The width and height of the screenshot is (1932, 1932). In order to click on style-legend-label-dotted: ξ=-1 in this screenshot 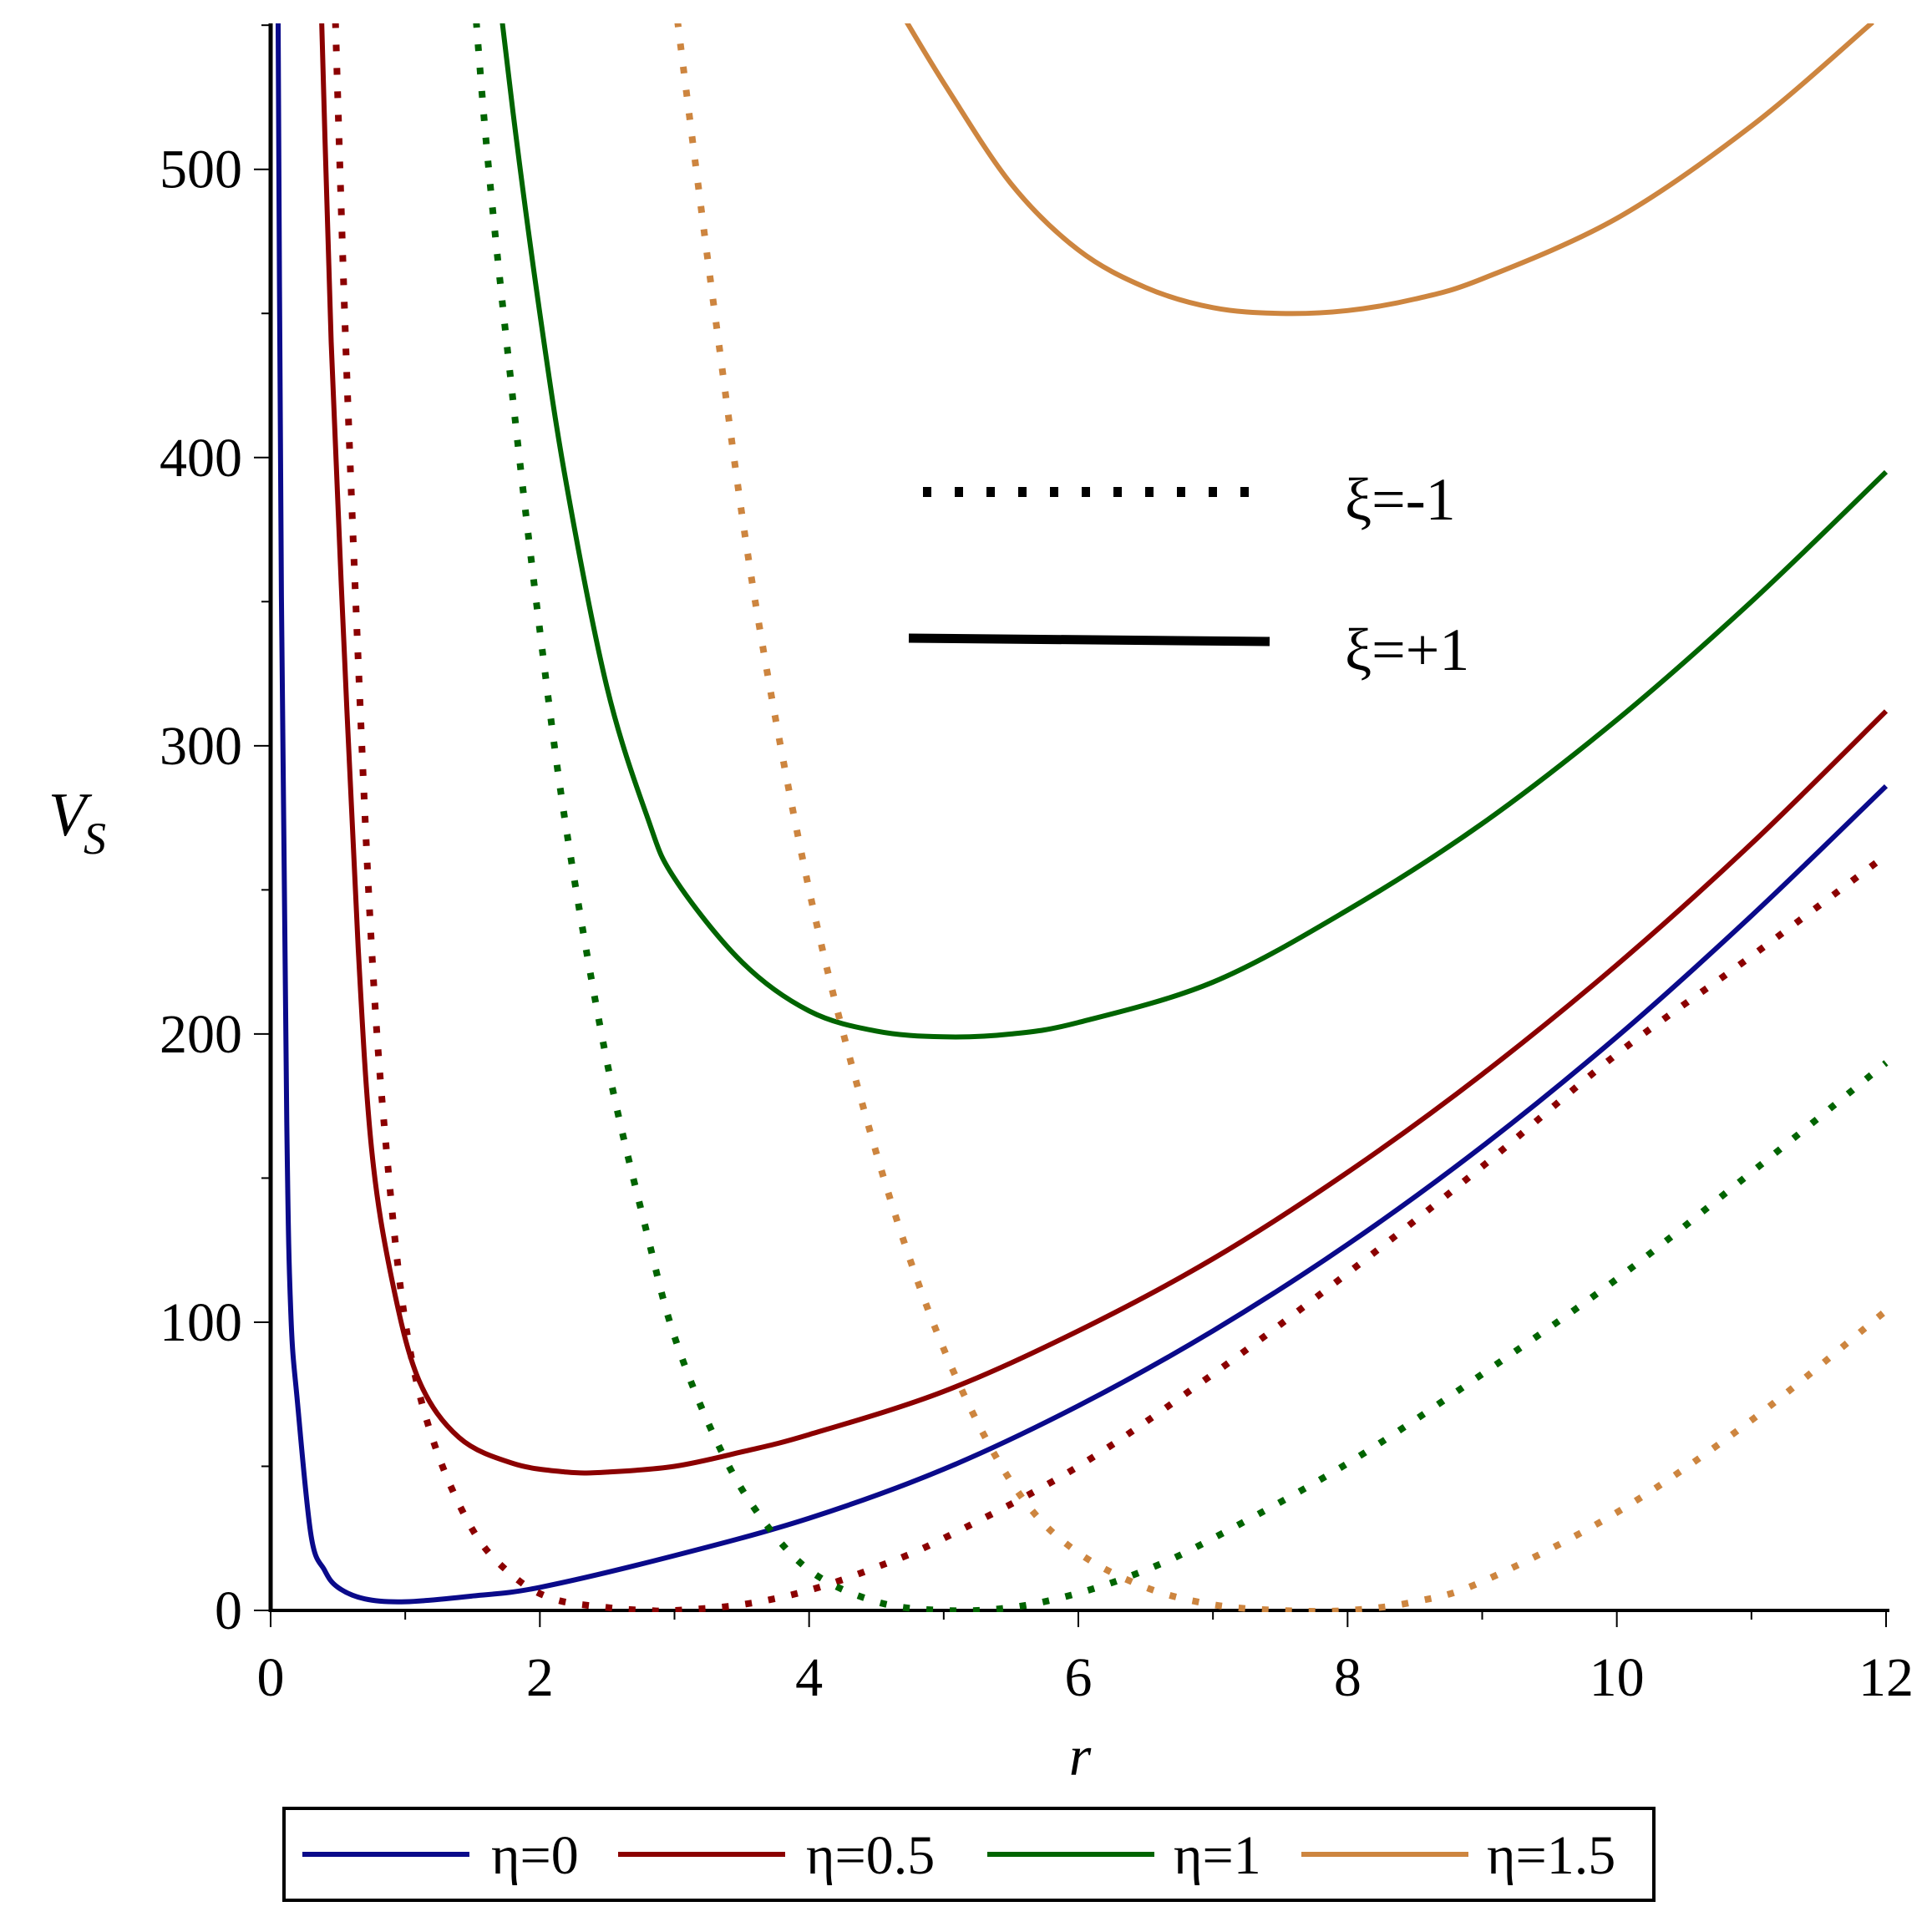, I will do `click(1400, 499)`.